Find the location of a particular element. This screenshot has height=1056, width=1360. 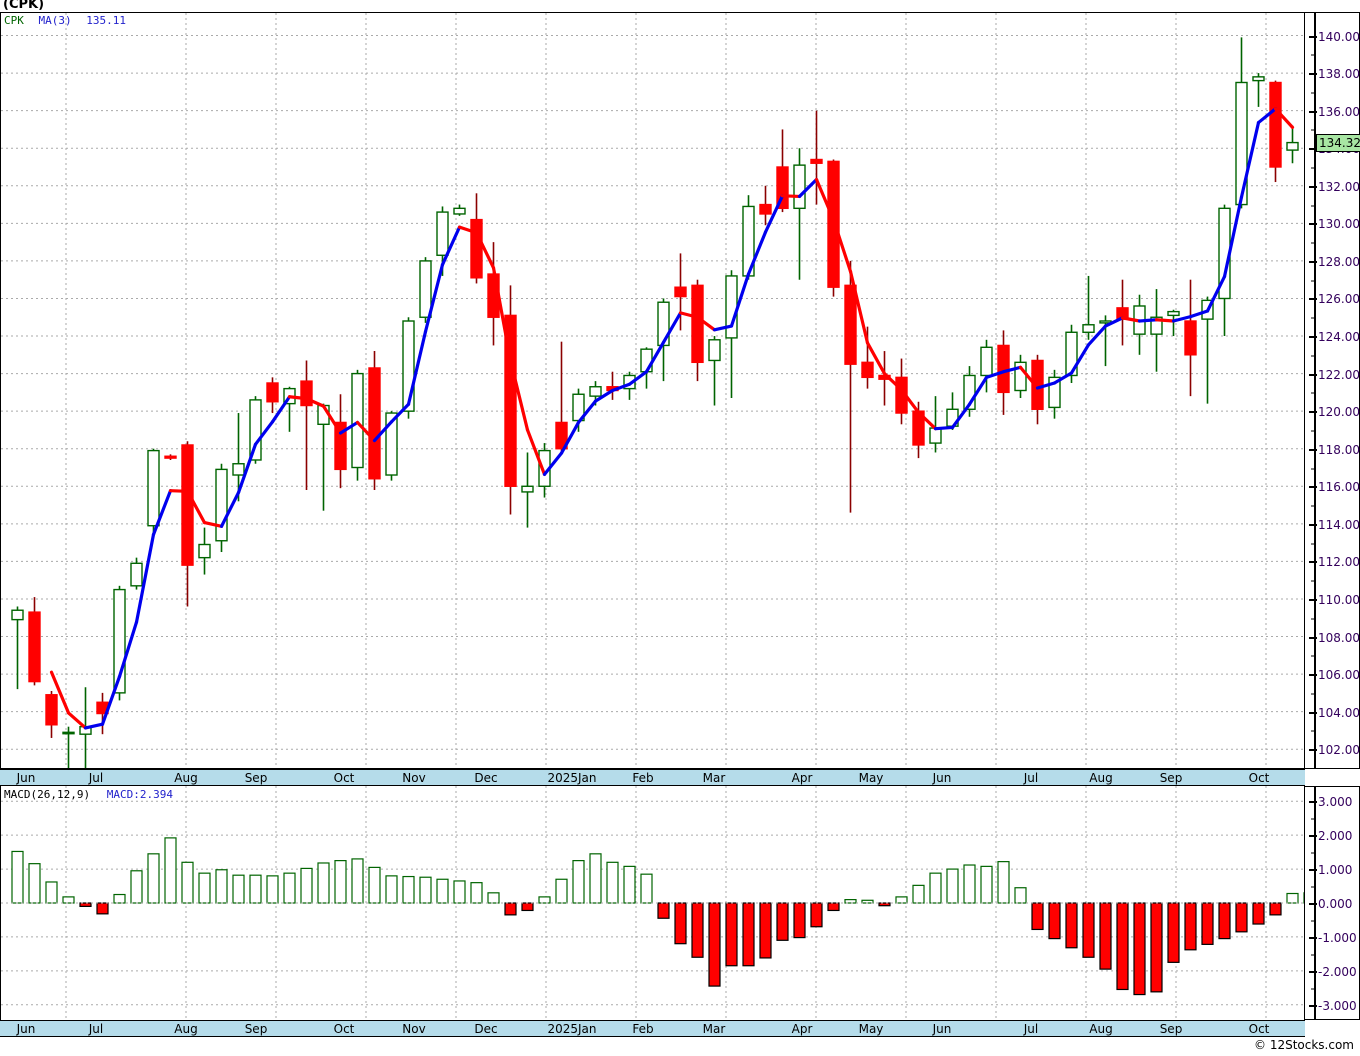

price-tick-label: 136.00 is located at coordinates (1339, 111).